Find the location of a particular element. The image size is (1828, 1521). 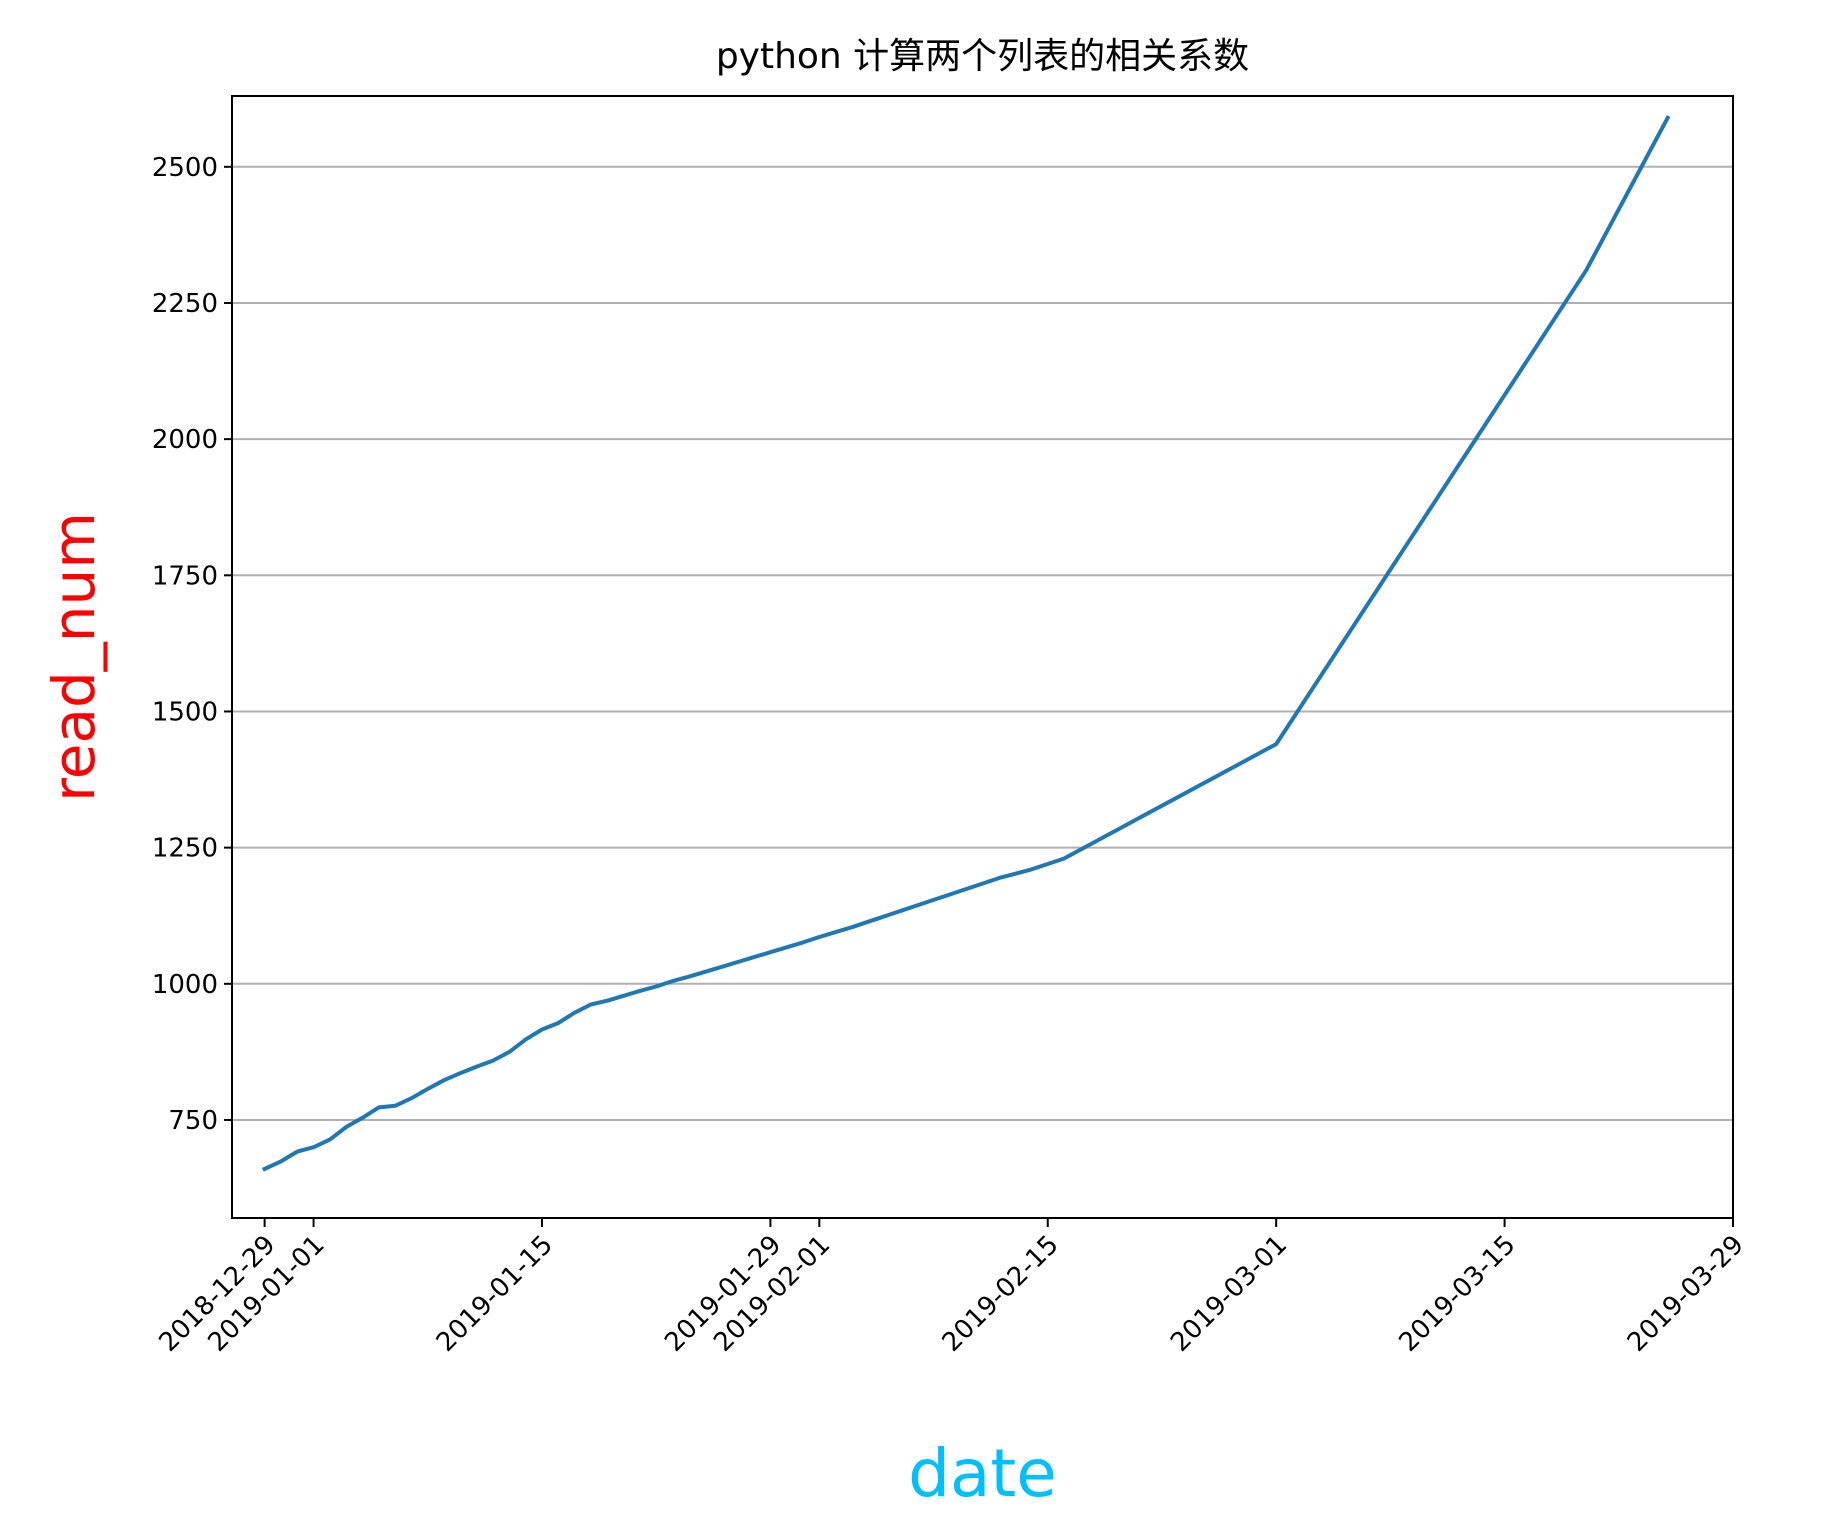

y-tick-label: 1500 is located at coordinates (185, 712).